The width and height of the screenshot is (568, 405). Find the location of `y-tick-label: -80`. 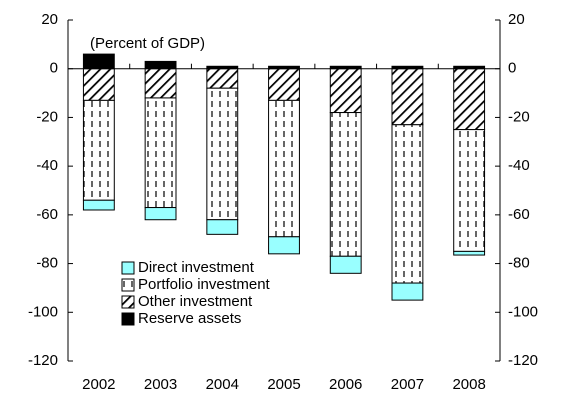

y-tick-label: -80 is located at coordinates (47, 263).